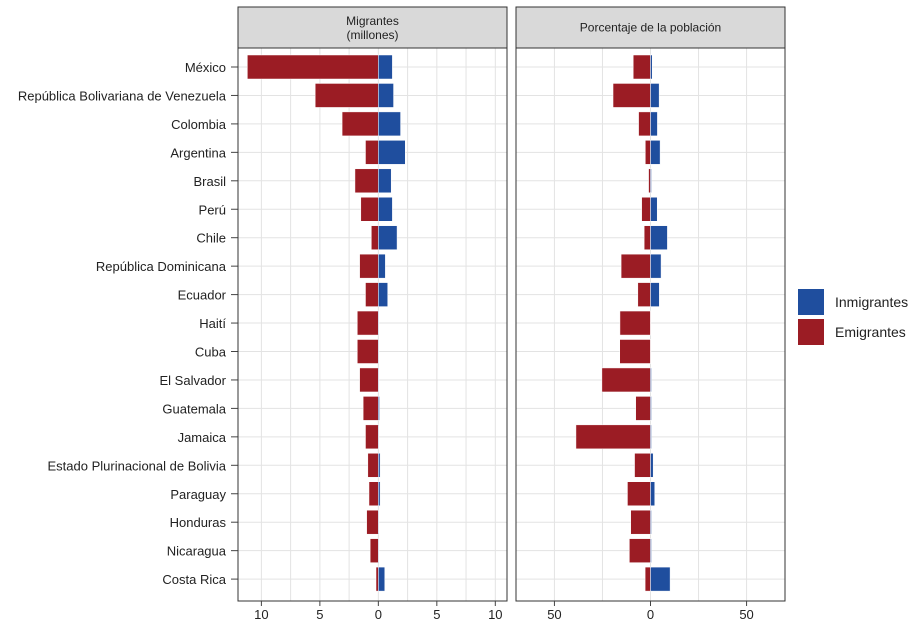 Image resolution: width=908 pixels, height=625 pixels. What do you see at coordinates (193, 380) in the screenshot?
I see `category-label: El Salvador` at bounding box center [193, 380].